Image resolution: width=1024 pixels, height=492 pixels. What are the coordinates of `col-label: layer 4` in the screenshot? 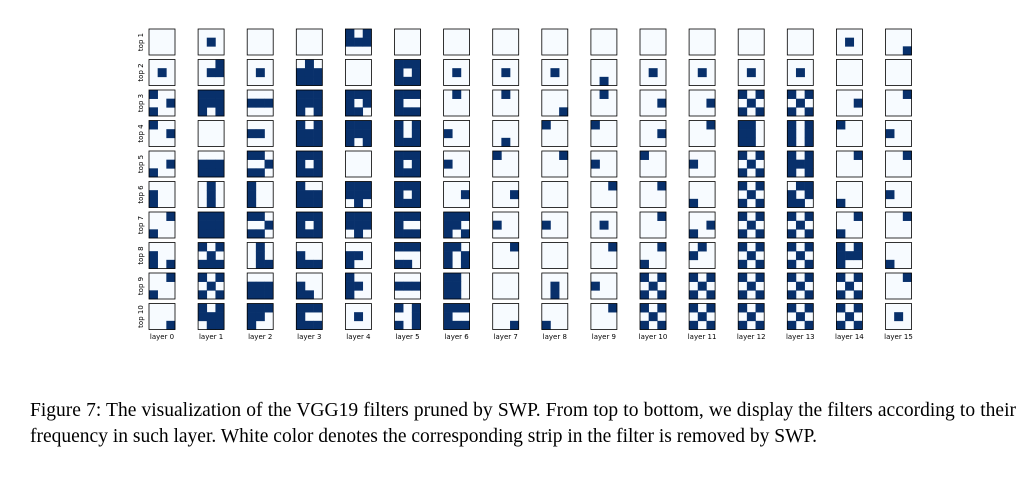 It's located at (358, 337).